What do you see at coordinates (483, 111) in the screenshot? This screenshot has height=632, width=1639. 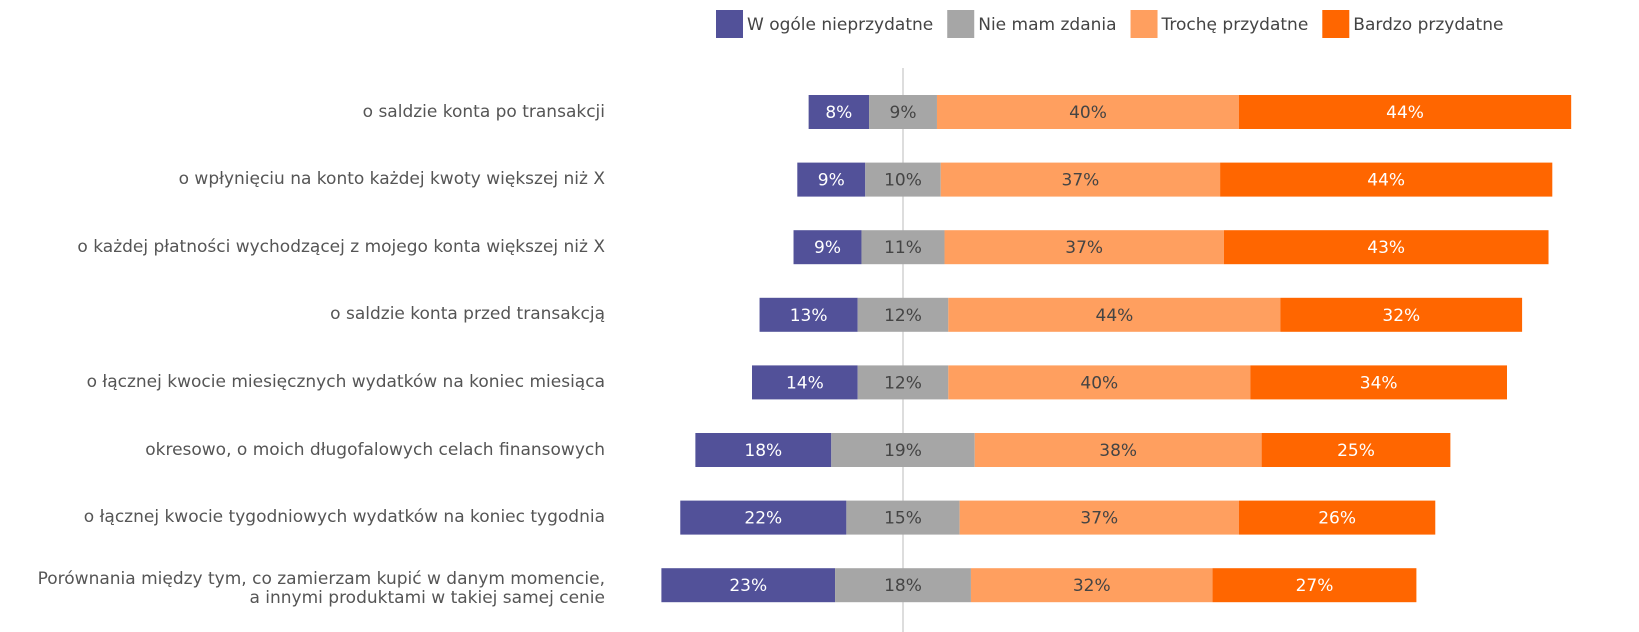 I see `category-label: o saldzie konta po transakcji` at bounding box center [483, 111].